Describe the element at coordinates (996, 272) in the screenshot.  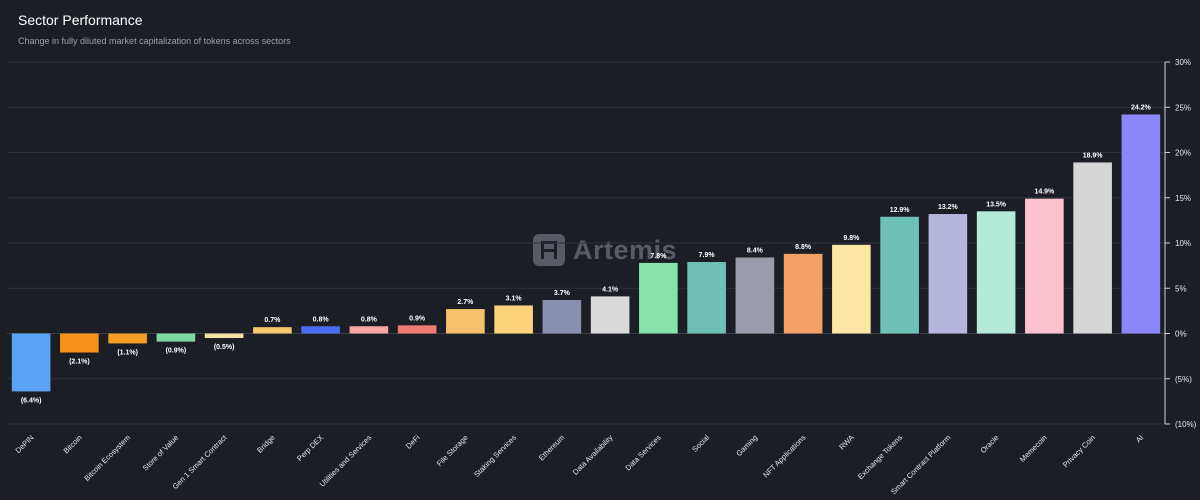
I see `bar-oracle` at that location.